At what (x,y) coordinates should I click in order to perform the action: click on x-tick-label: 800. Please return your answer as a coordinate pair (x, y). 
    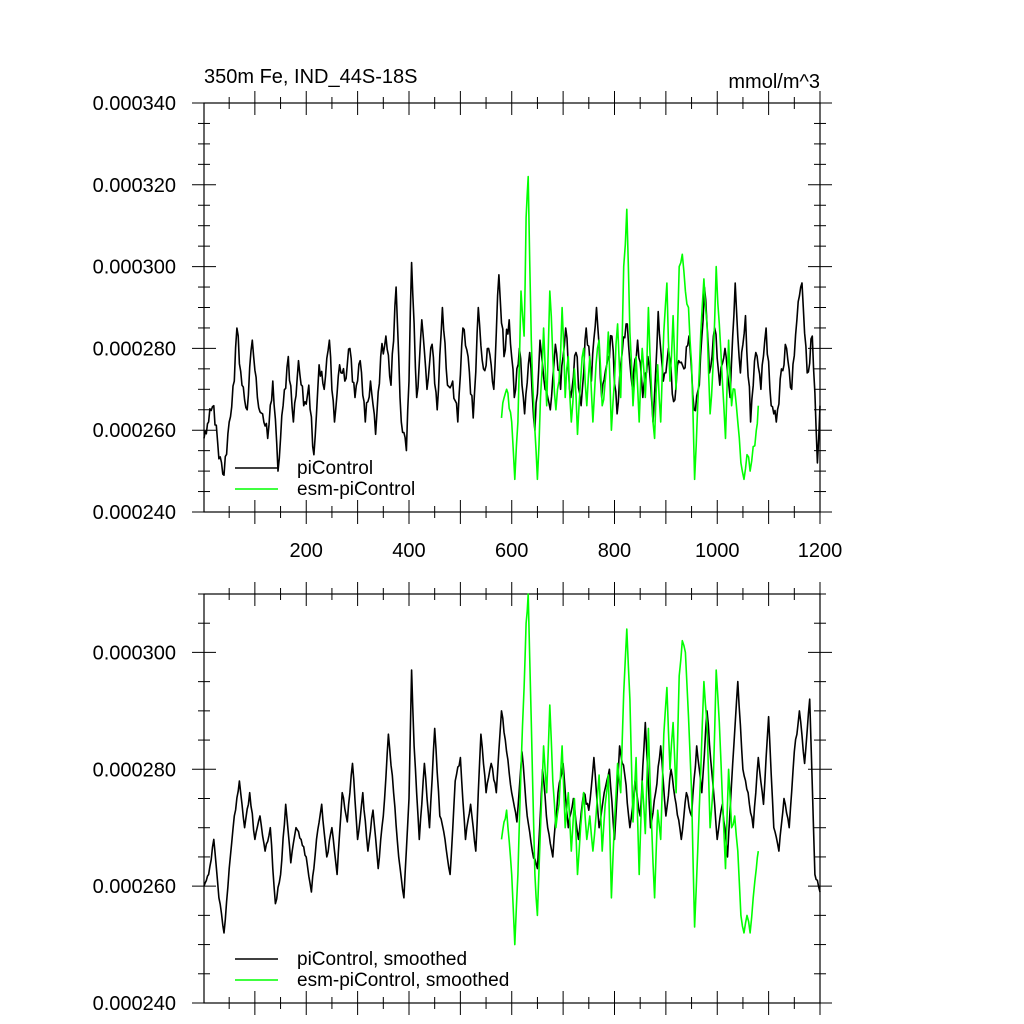
    Looking at the image, I should click on (614, 551).